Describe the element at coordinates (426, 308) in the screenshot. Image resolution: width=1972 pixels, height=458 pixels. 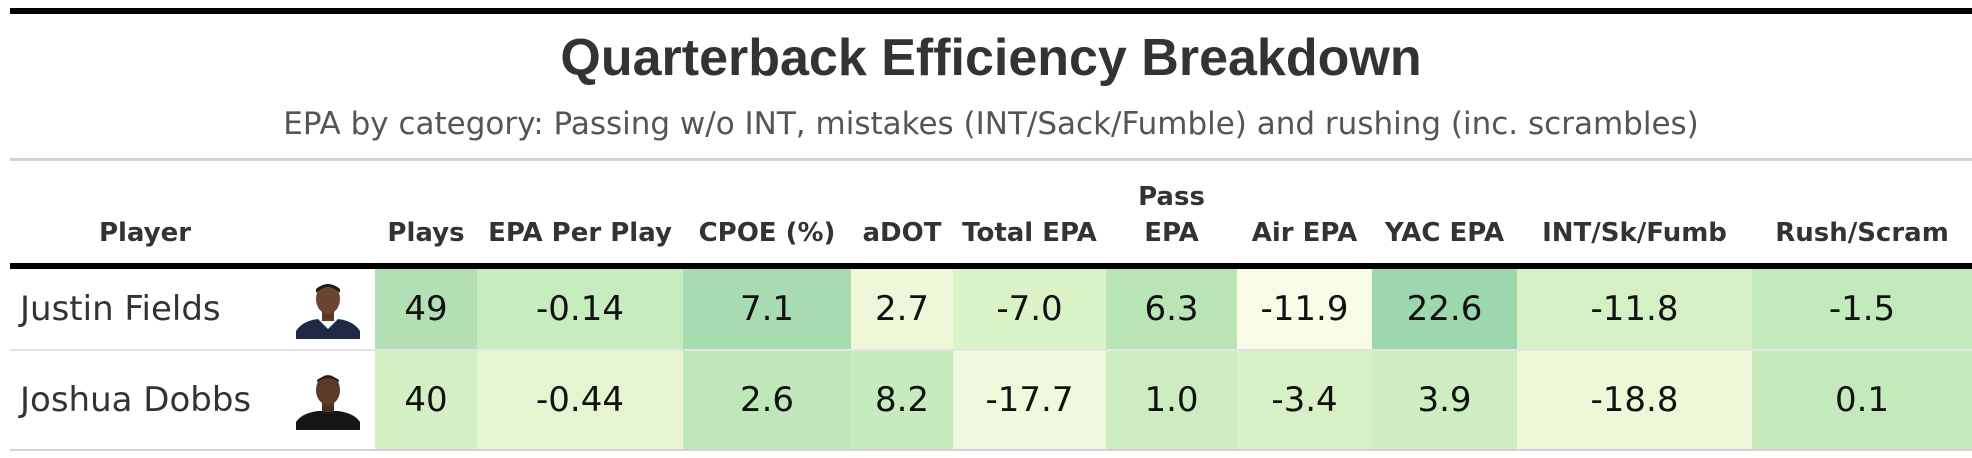
I see `cell-plays: 49` at that location.